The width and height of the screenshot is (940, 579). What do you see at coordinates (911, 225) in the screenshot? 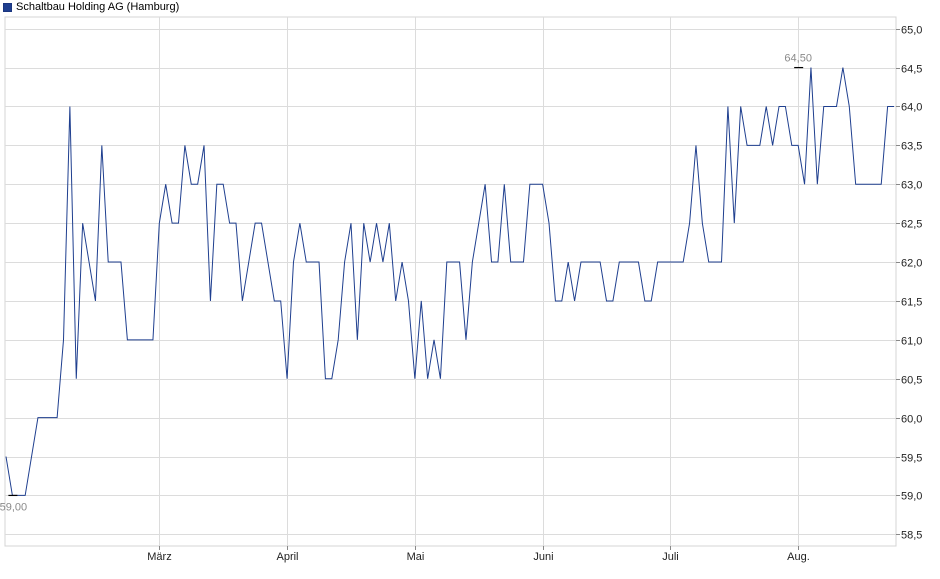
I see `y-tick-label: 62,5` at bounding box center [911, 225].